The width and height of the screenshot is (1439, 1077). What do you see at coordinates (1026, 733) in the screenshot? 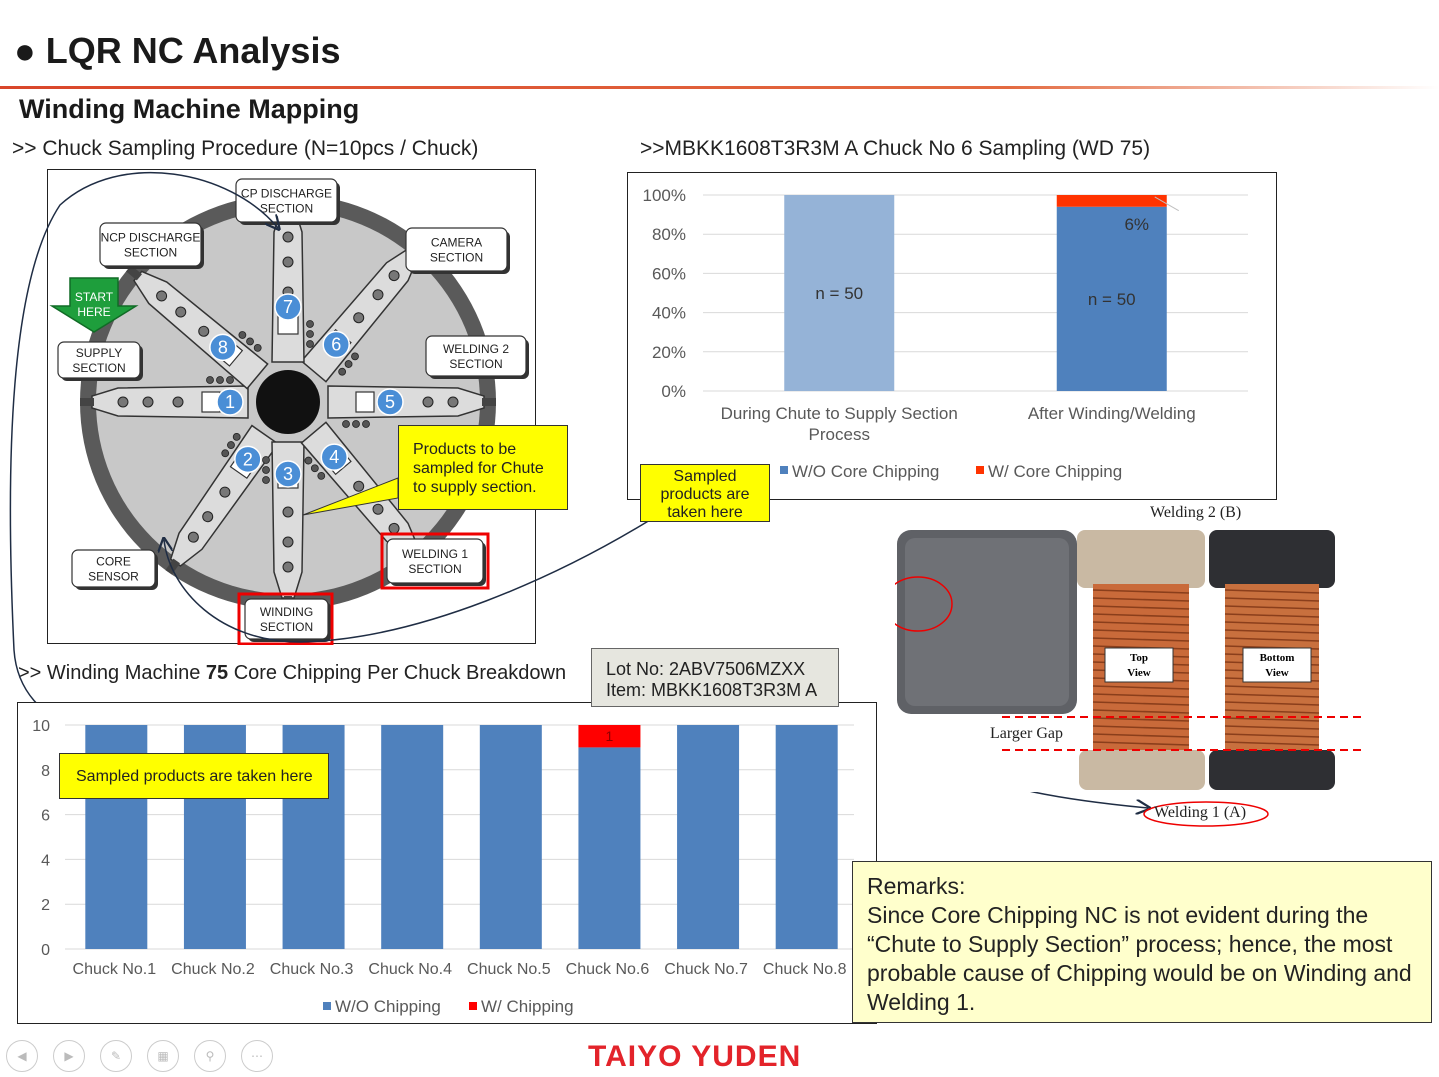
I see `larger-gap-label: Larger Gap` at bounding box center [1026, 733].